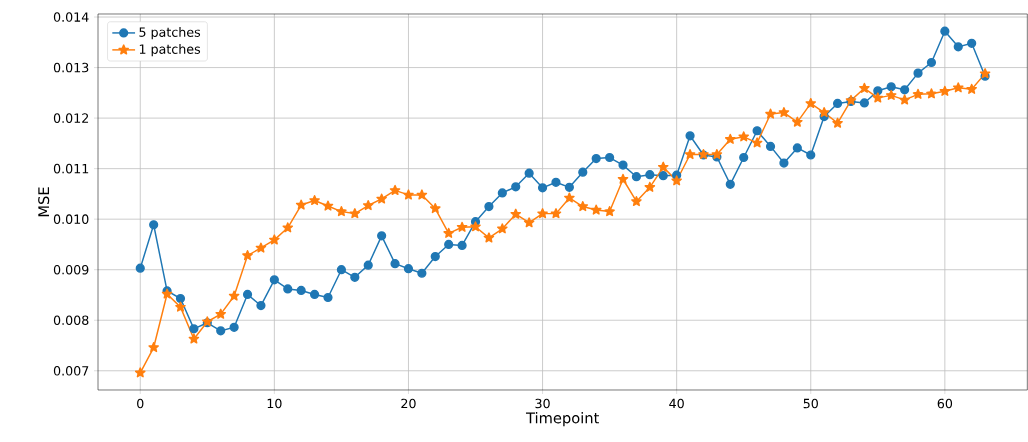  I want to click on y-tick-label: 0.010, so click(71, 219).